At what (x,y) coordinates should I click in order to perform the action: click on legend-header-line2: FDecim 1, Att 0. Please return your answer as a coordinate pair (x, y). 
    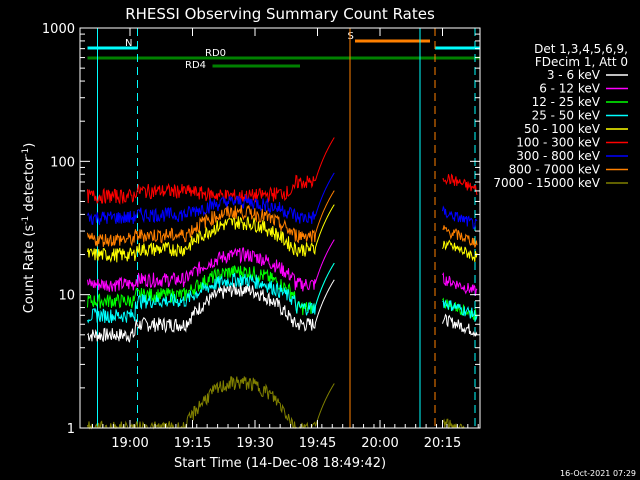
    Looking at the image, I should click on (581, 62).